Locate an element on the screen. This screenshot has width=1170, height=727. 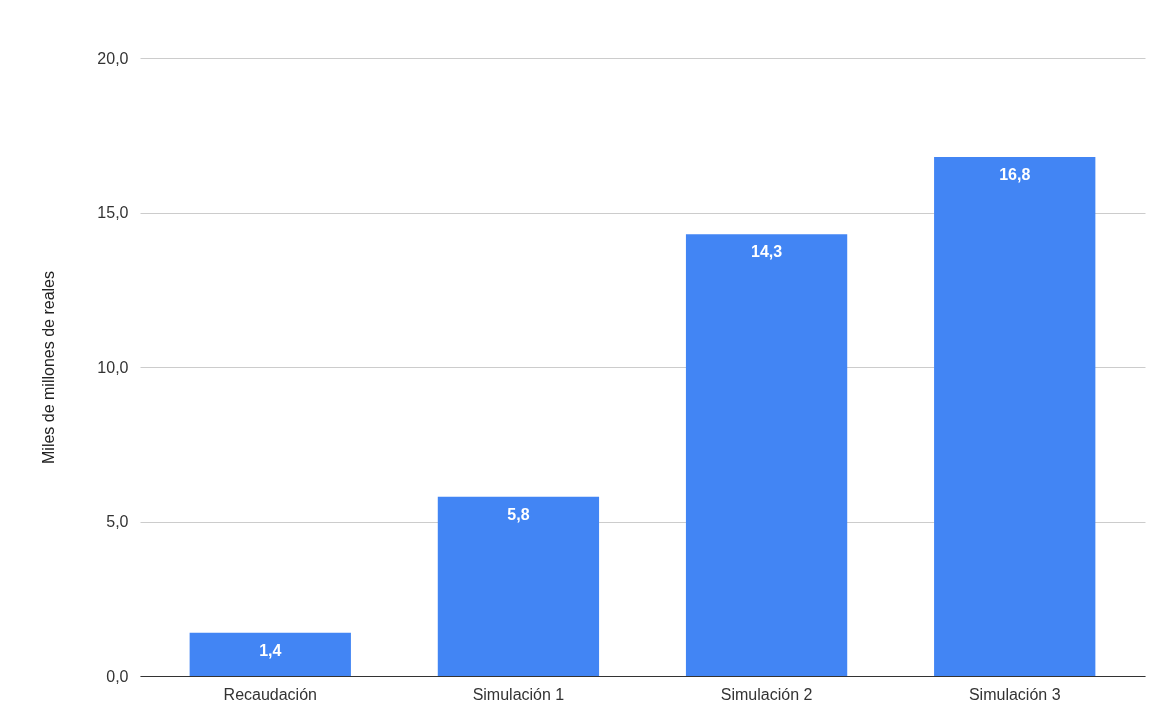
data-label: 14,3 is located at coordinates (767, 252).